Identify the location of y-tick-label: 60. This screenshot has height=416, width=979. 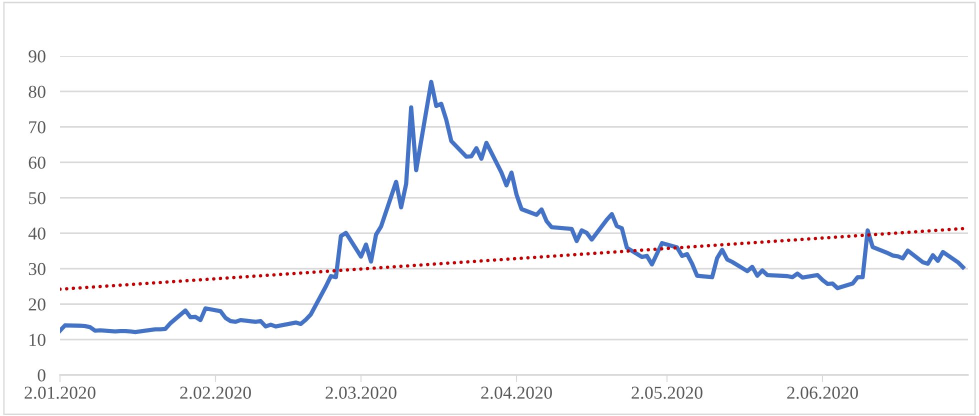
(37, 162).